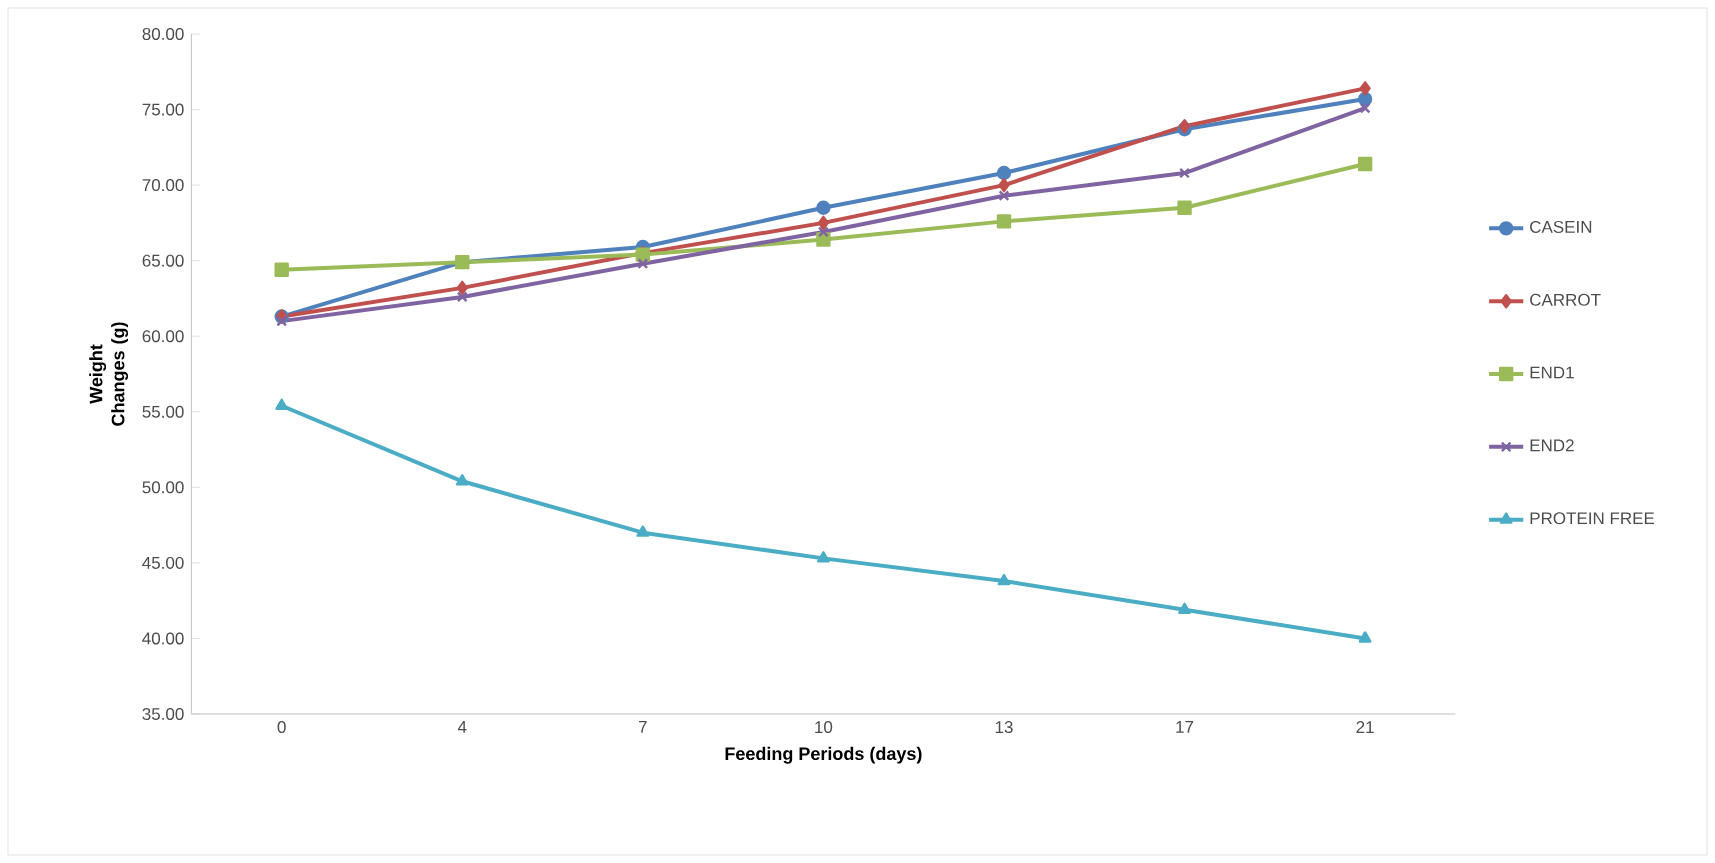  What do you see at coordinates (163, 34) in the screenshot?
I see `y-tick-label: 80.00` at bounding box center [163, 34].